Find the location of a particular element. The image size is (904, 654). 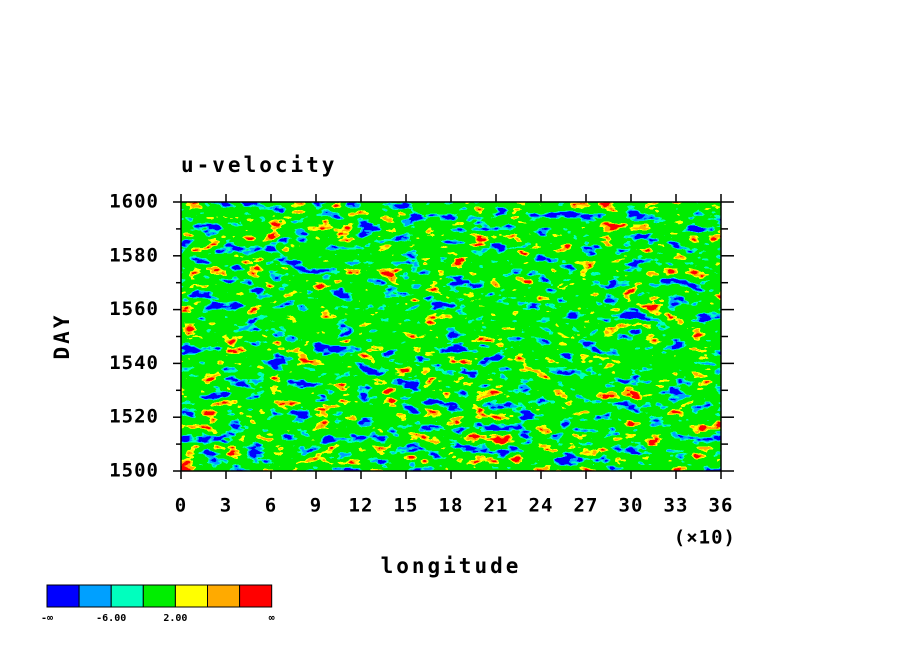

x-tick-label: 12 is located at coordinates (361, 506).